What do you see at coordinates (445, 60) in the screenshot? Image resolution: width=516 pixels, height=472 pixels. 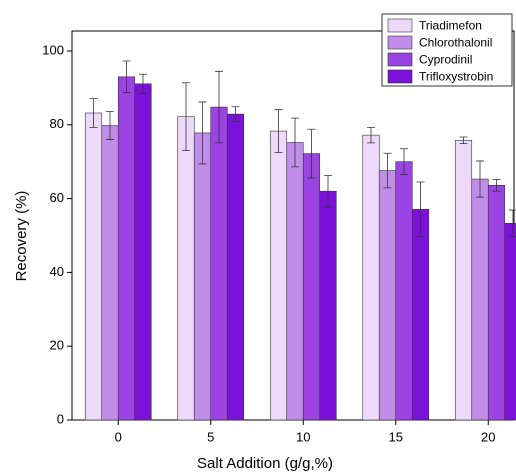 I see `legend-label: Cyprodinil` at bounding box center [445, 60].